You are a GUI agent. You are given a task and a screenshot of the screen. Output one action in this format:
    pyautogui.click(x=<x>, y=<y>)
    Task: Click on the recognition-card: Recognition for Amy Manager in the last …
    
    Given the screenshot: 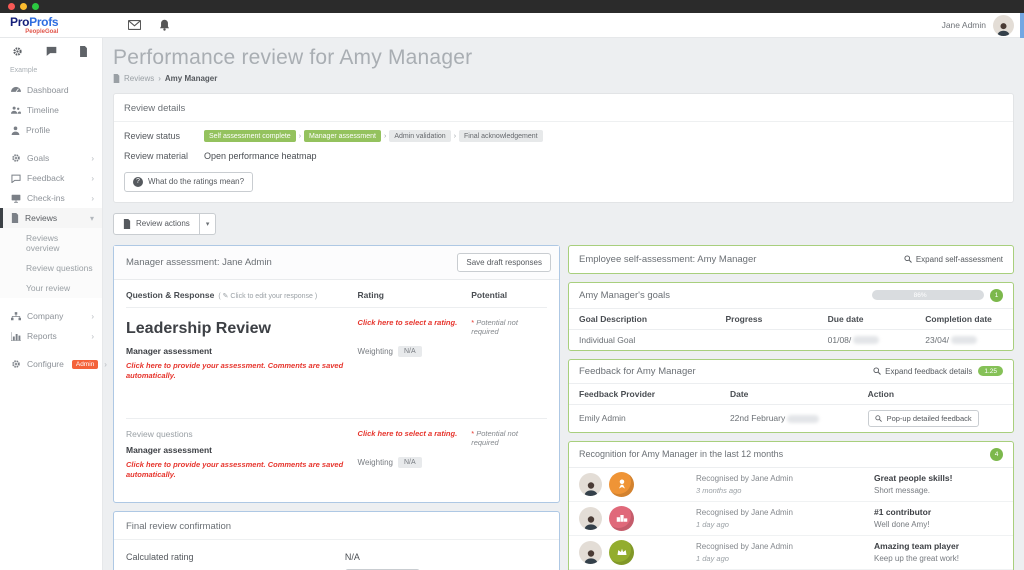 What is the action you would take?
    pyautogui.click(x=791, y=505)
    